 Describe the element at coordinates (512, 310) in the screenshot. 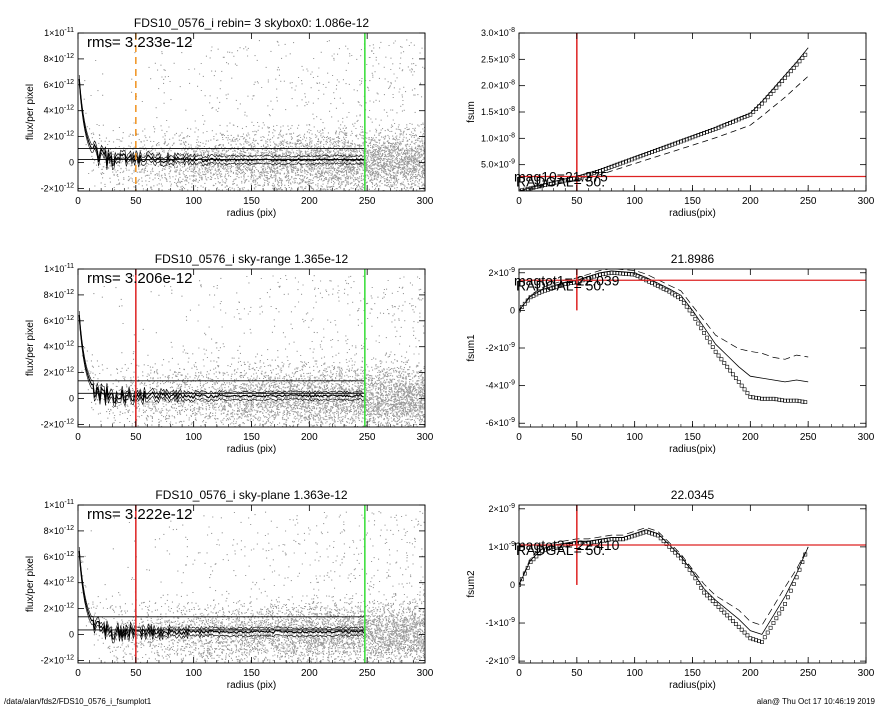

I see `y-tick-label: 0` at that location.